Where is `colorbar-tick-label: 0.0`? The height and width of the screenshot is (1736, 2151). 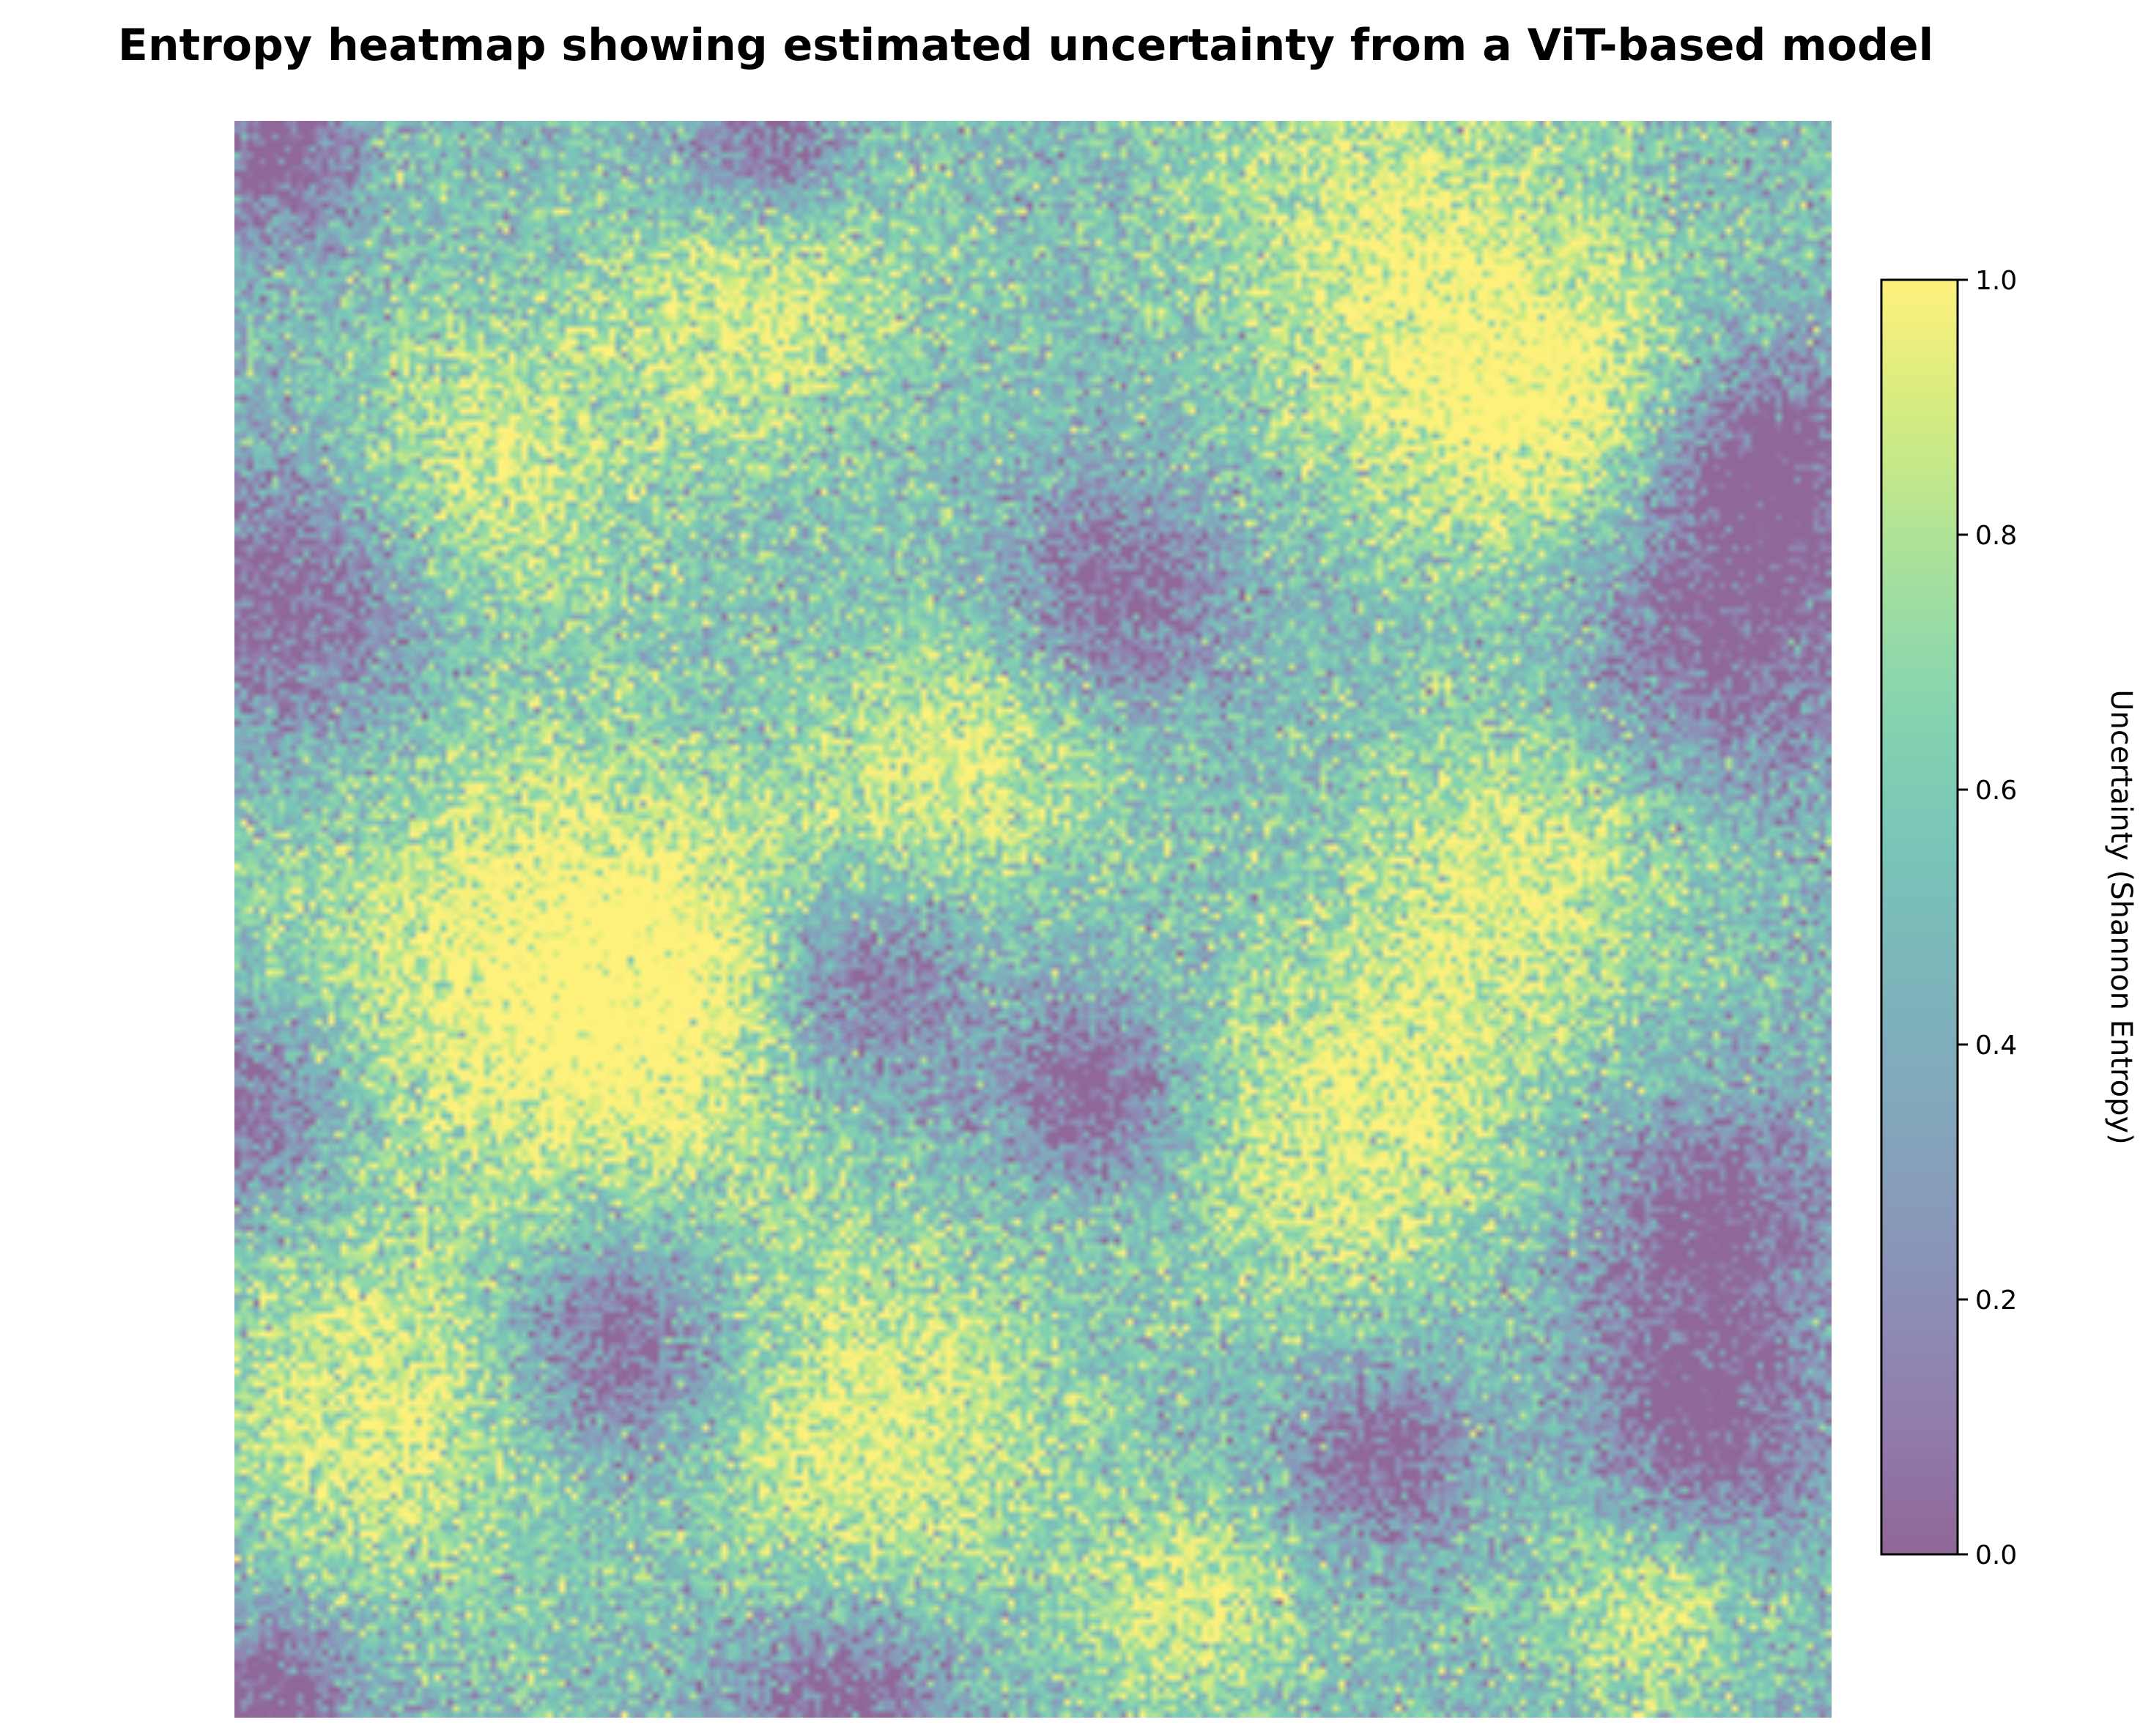 colorbar-tick-label: 0.0 is located at coordinates (1996, 1555).